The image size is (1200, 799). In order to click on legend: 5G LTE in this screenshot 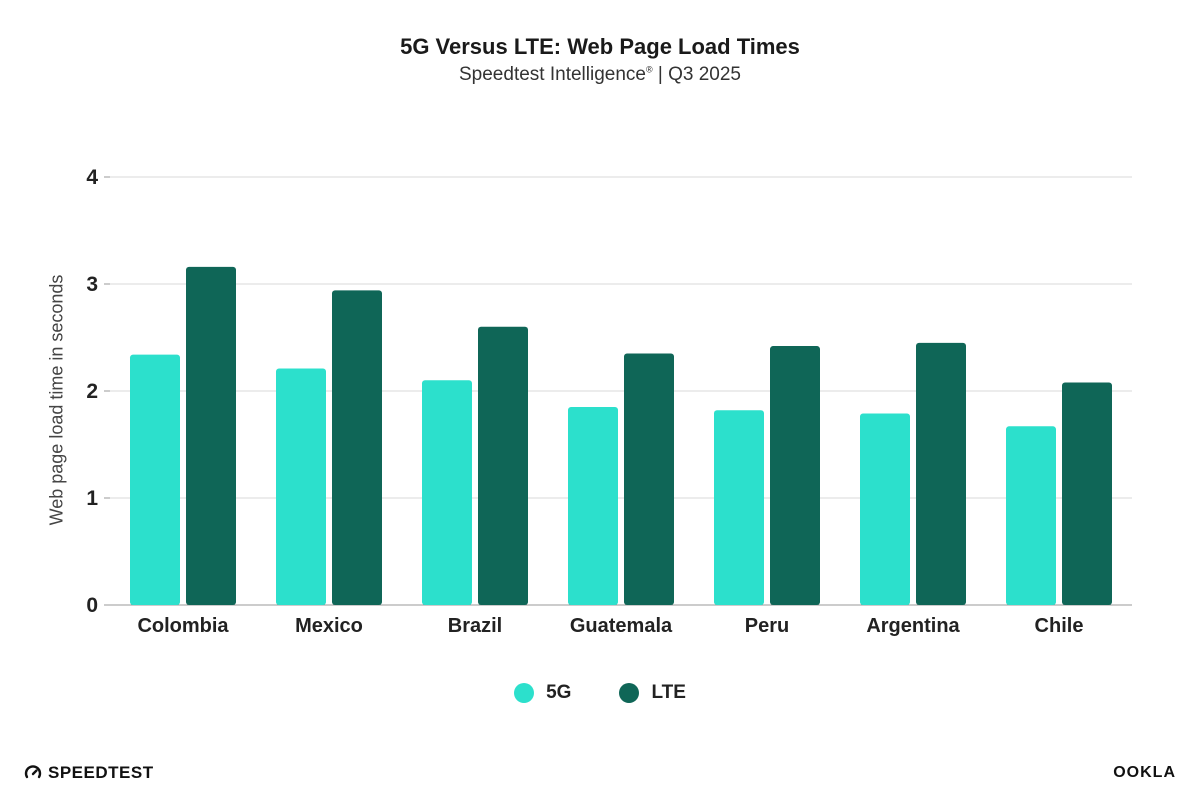, I will do `click(600, 693)`.